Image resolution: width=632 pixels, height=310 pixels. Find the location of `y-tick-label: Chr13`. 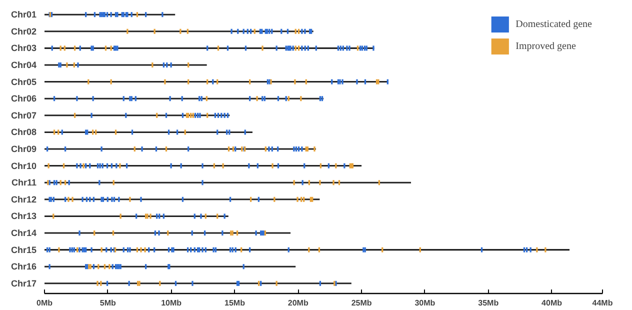

y-tick-label: Chr13 is located at coordinates (23, 216).